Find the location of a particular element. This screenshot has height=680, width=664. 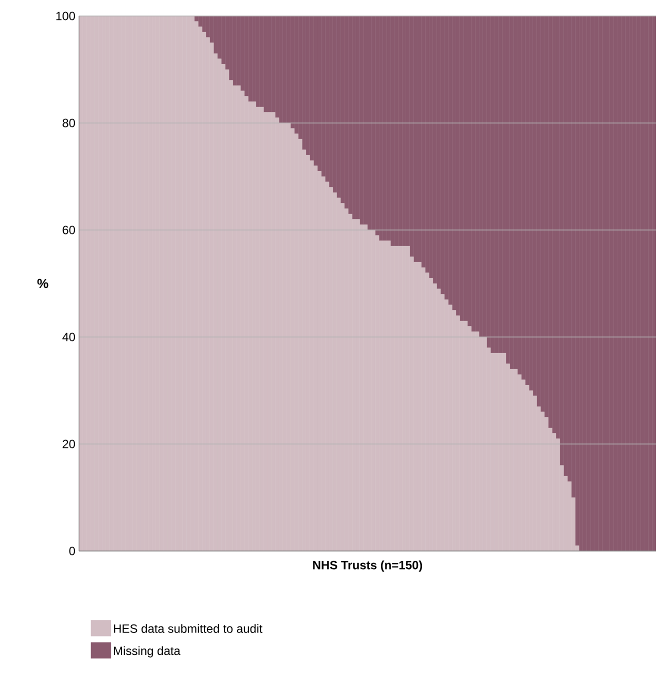

y-tick-label: 40 is located at coordinates (68, 337).